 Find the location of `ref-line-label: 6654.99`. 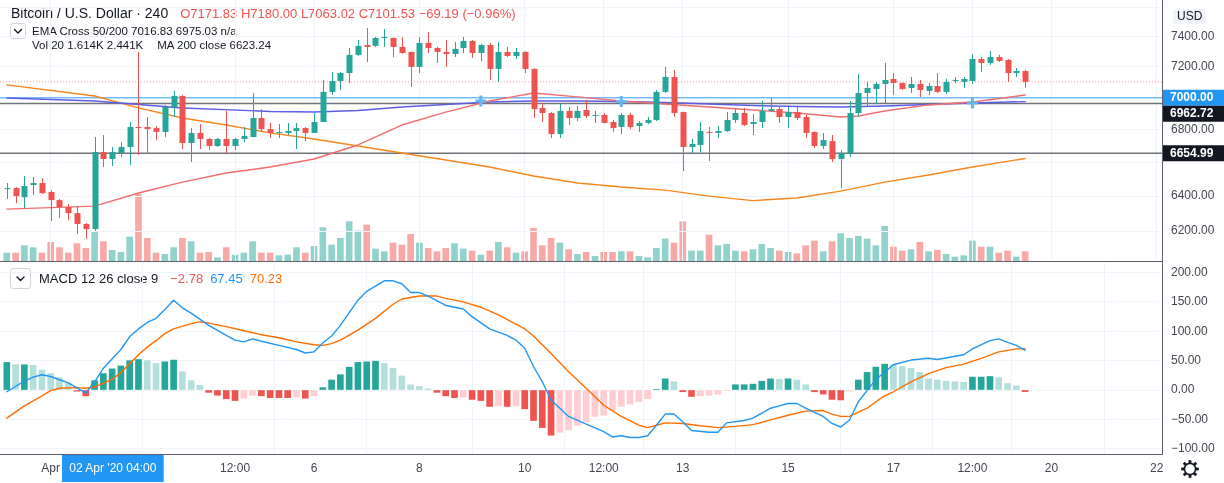

ref-line-label: 6654.99 is located at coordinates (1192, 153).